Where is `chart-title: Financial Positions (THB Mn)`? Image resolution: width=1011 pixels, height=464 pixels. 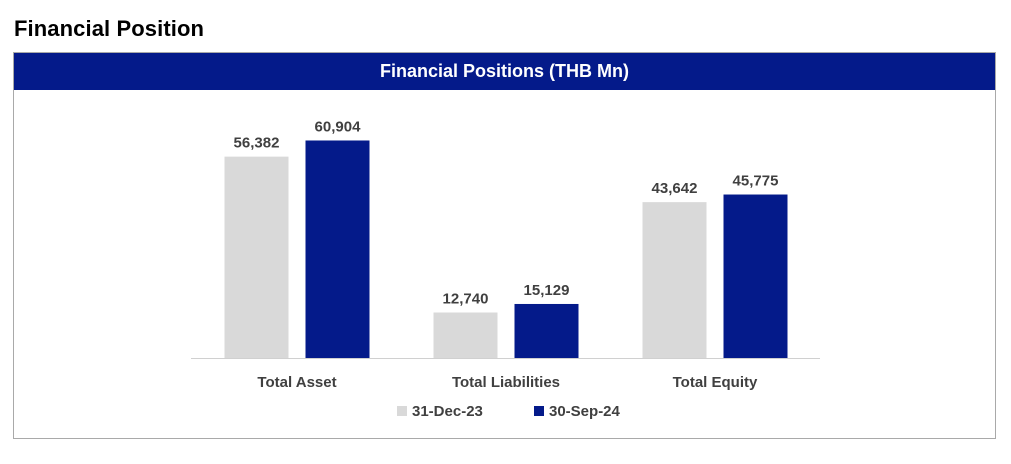 chart-title: Financial Positions (THB Mn) is located at coordinates (504, 71).